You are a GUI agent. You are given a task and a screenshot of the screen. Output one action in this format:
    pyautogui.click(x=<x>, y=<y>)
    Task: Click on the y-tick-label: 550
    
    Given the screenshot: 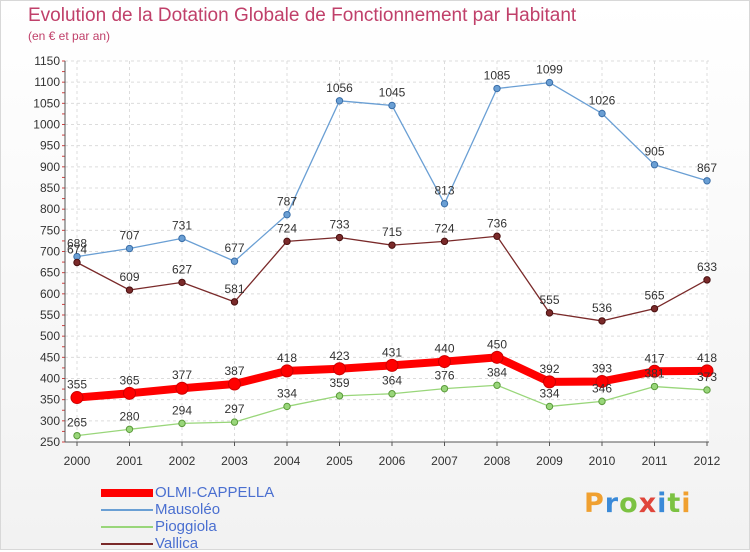 What is the action you would take?
    pyautogui.click(x=50, y=315)
    